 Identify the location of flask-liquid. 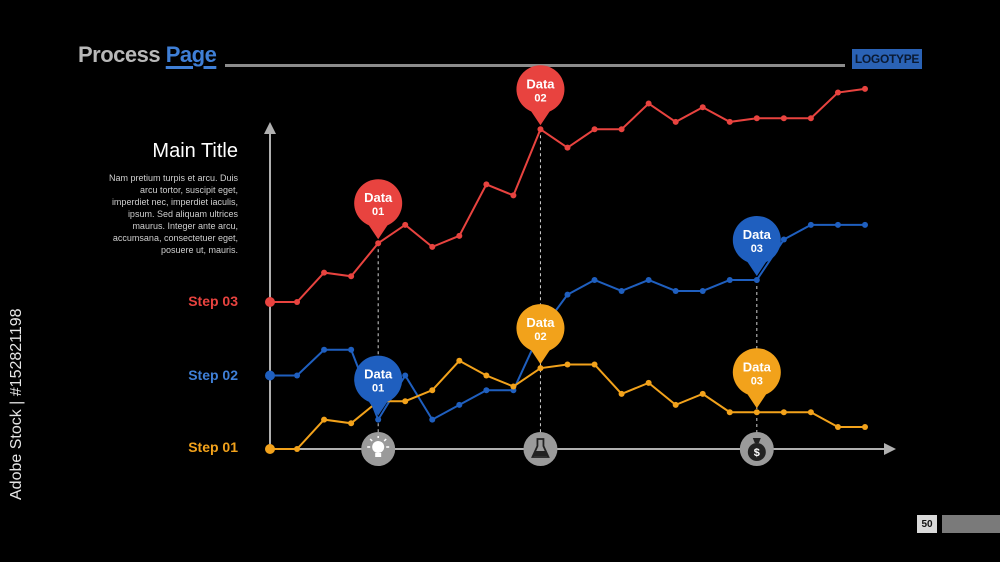
(540, 453).